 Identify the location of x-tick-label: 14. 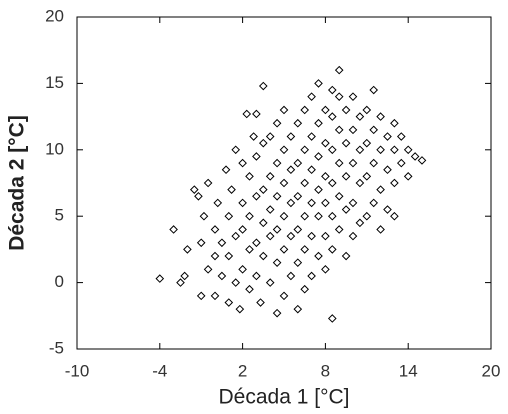
(408, 370).